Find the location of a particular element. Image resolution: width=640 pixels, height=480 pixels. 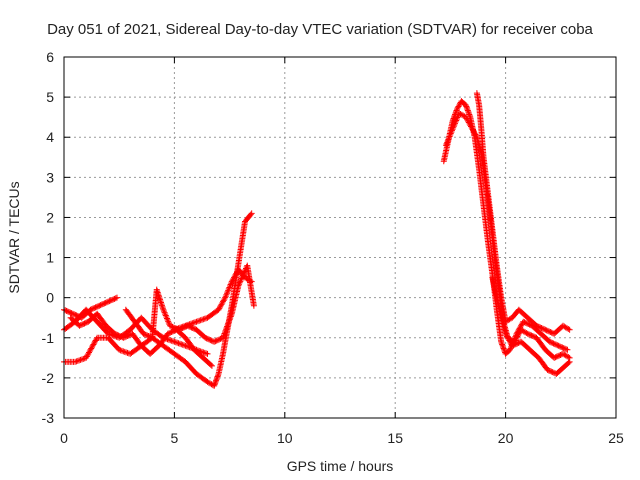

x-tick-label: 25 is located at coordinates (616, 438).